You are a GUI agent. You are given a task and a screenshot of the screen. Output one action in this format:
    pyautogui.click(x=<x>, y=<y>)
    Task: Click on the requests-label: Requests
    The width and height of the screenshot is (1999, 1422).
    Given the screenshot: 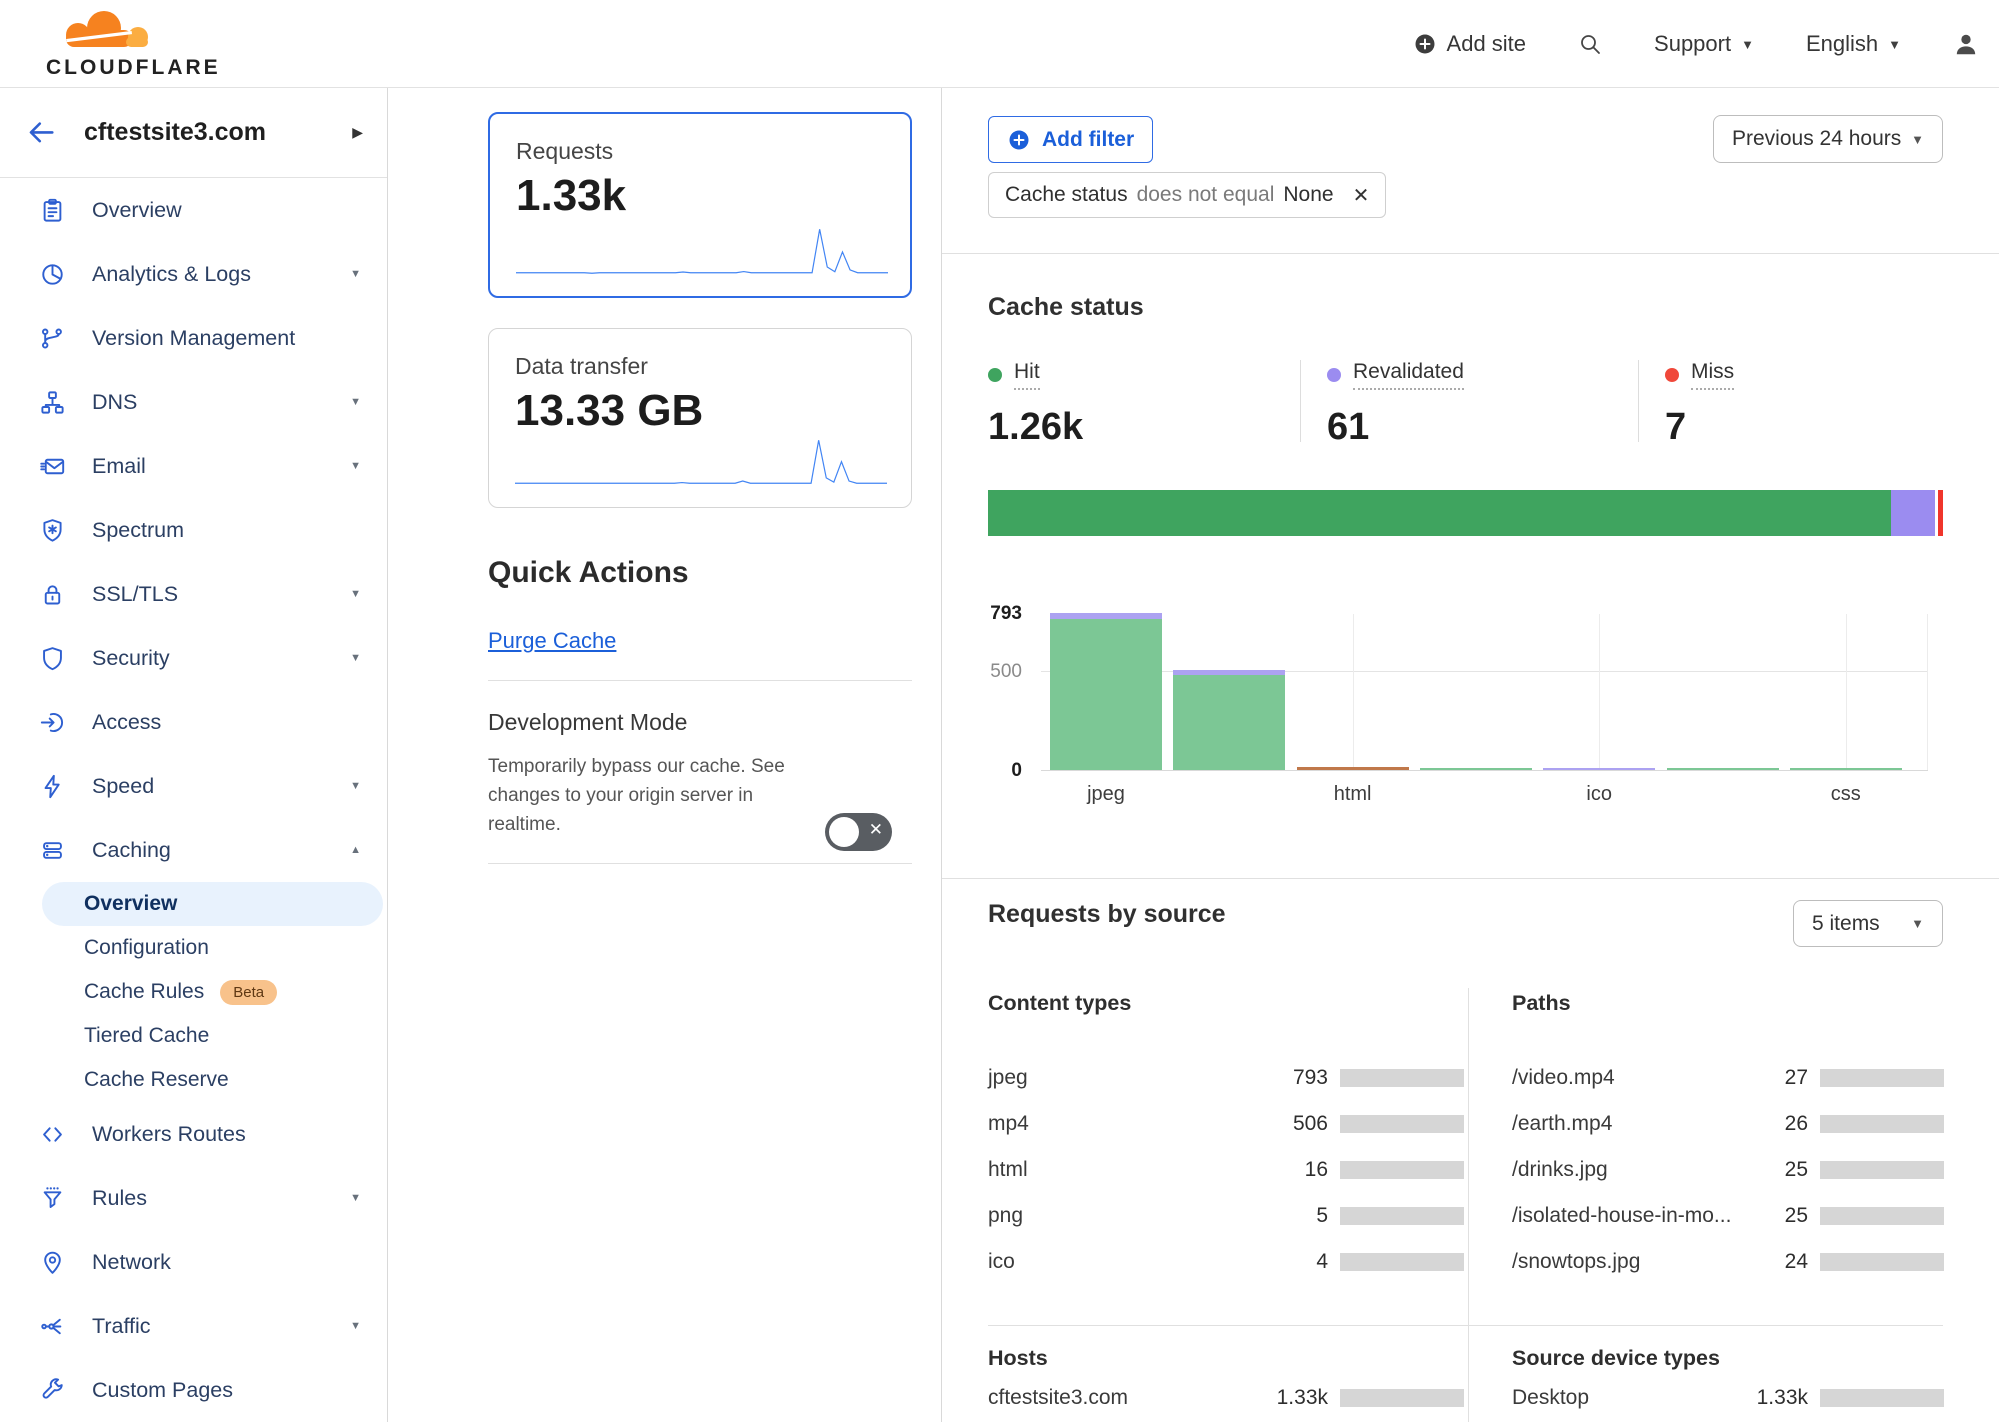 What is the action you would take?
    pyautogui.click(x=565, y=151)
    